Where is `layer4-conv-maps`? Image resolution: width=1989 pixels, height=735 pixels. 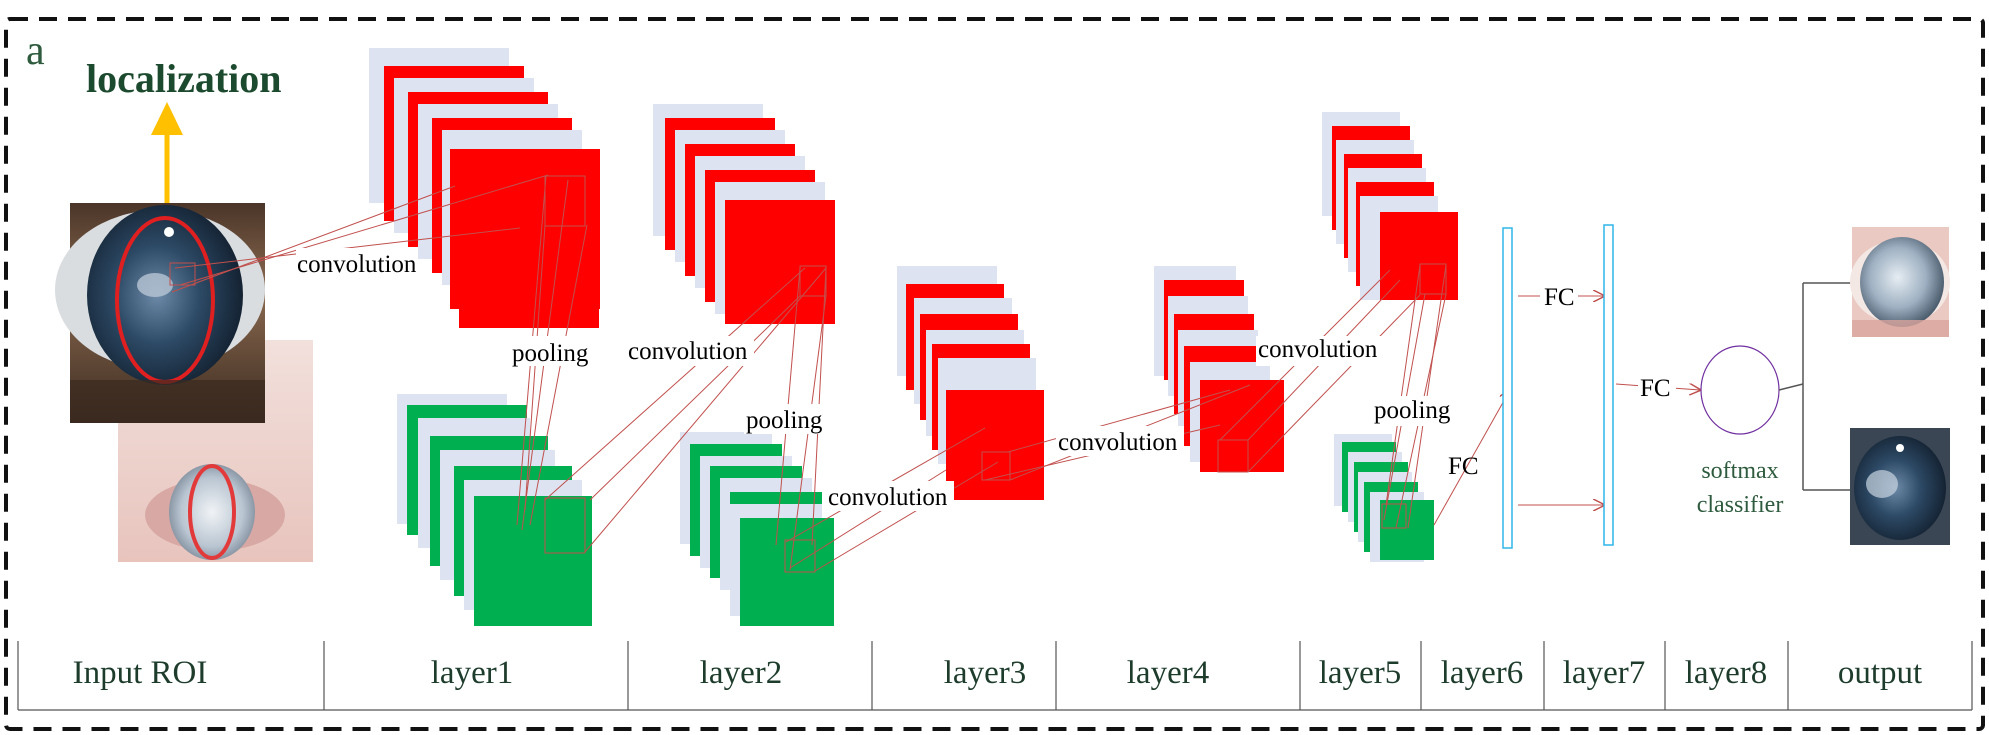 layer4-conv-maps is located at coordinates (1219, 369).